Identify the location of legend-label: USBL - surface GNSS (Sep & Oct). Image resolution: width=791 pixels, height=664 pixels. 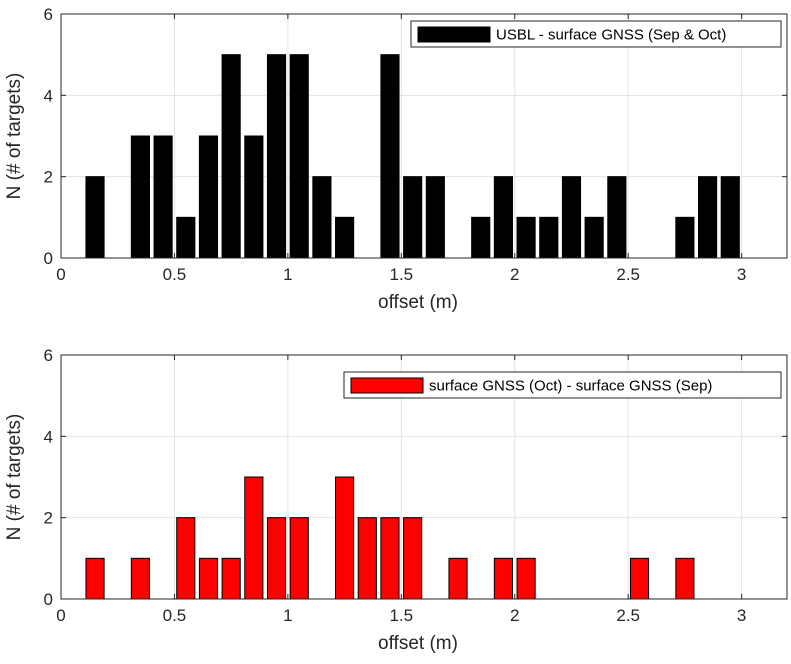
(611, 35).